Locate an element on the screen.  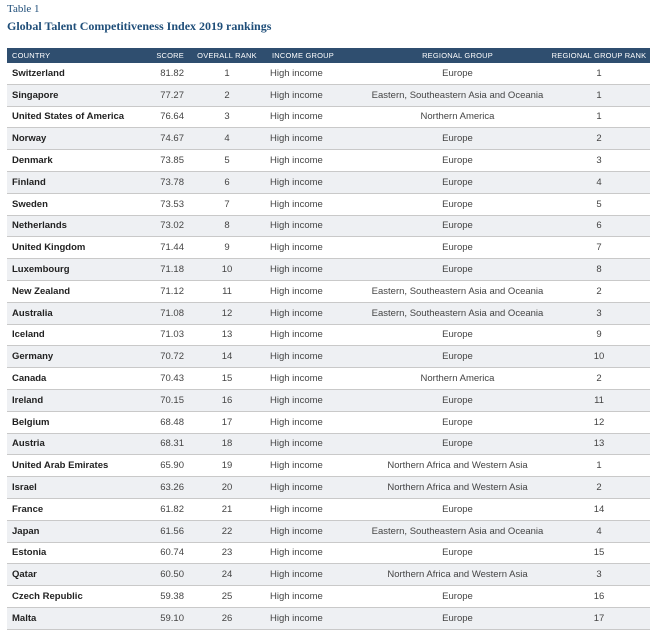
table-row: Belgium 68.48 17 High income Europe 12 is located at coordinates (328, 422).